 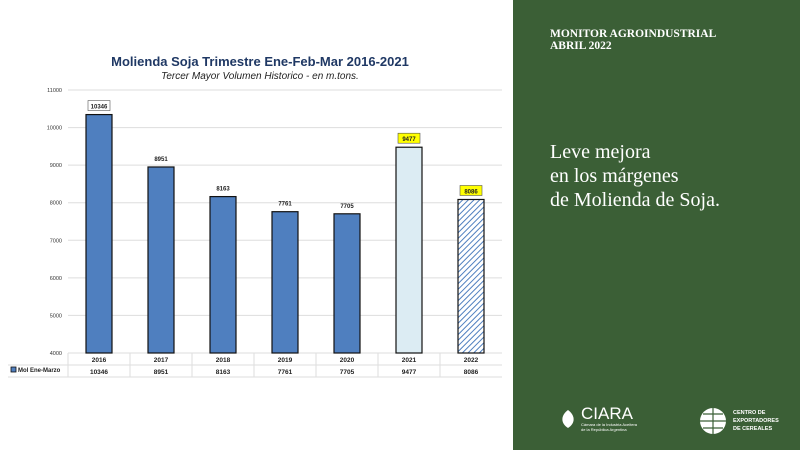 What do you see at coordinates (756, 421) in the screenshot?
I see `cec-line: EXPORTADORES` at bounding box center [756, 421].